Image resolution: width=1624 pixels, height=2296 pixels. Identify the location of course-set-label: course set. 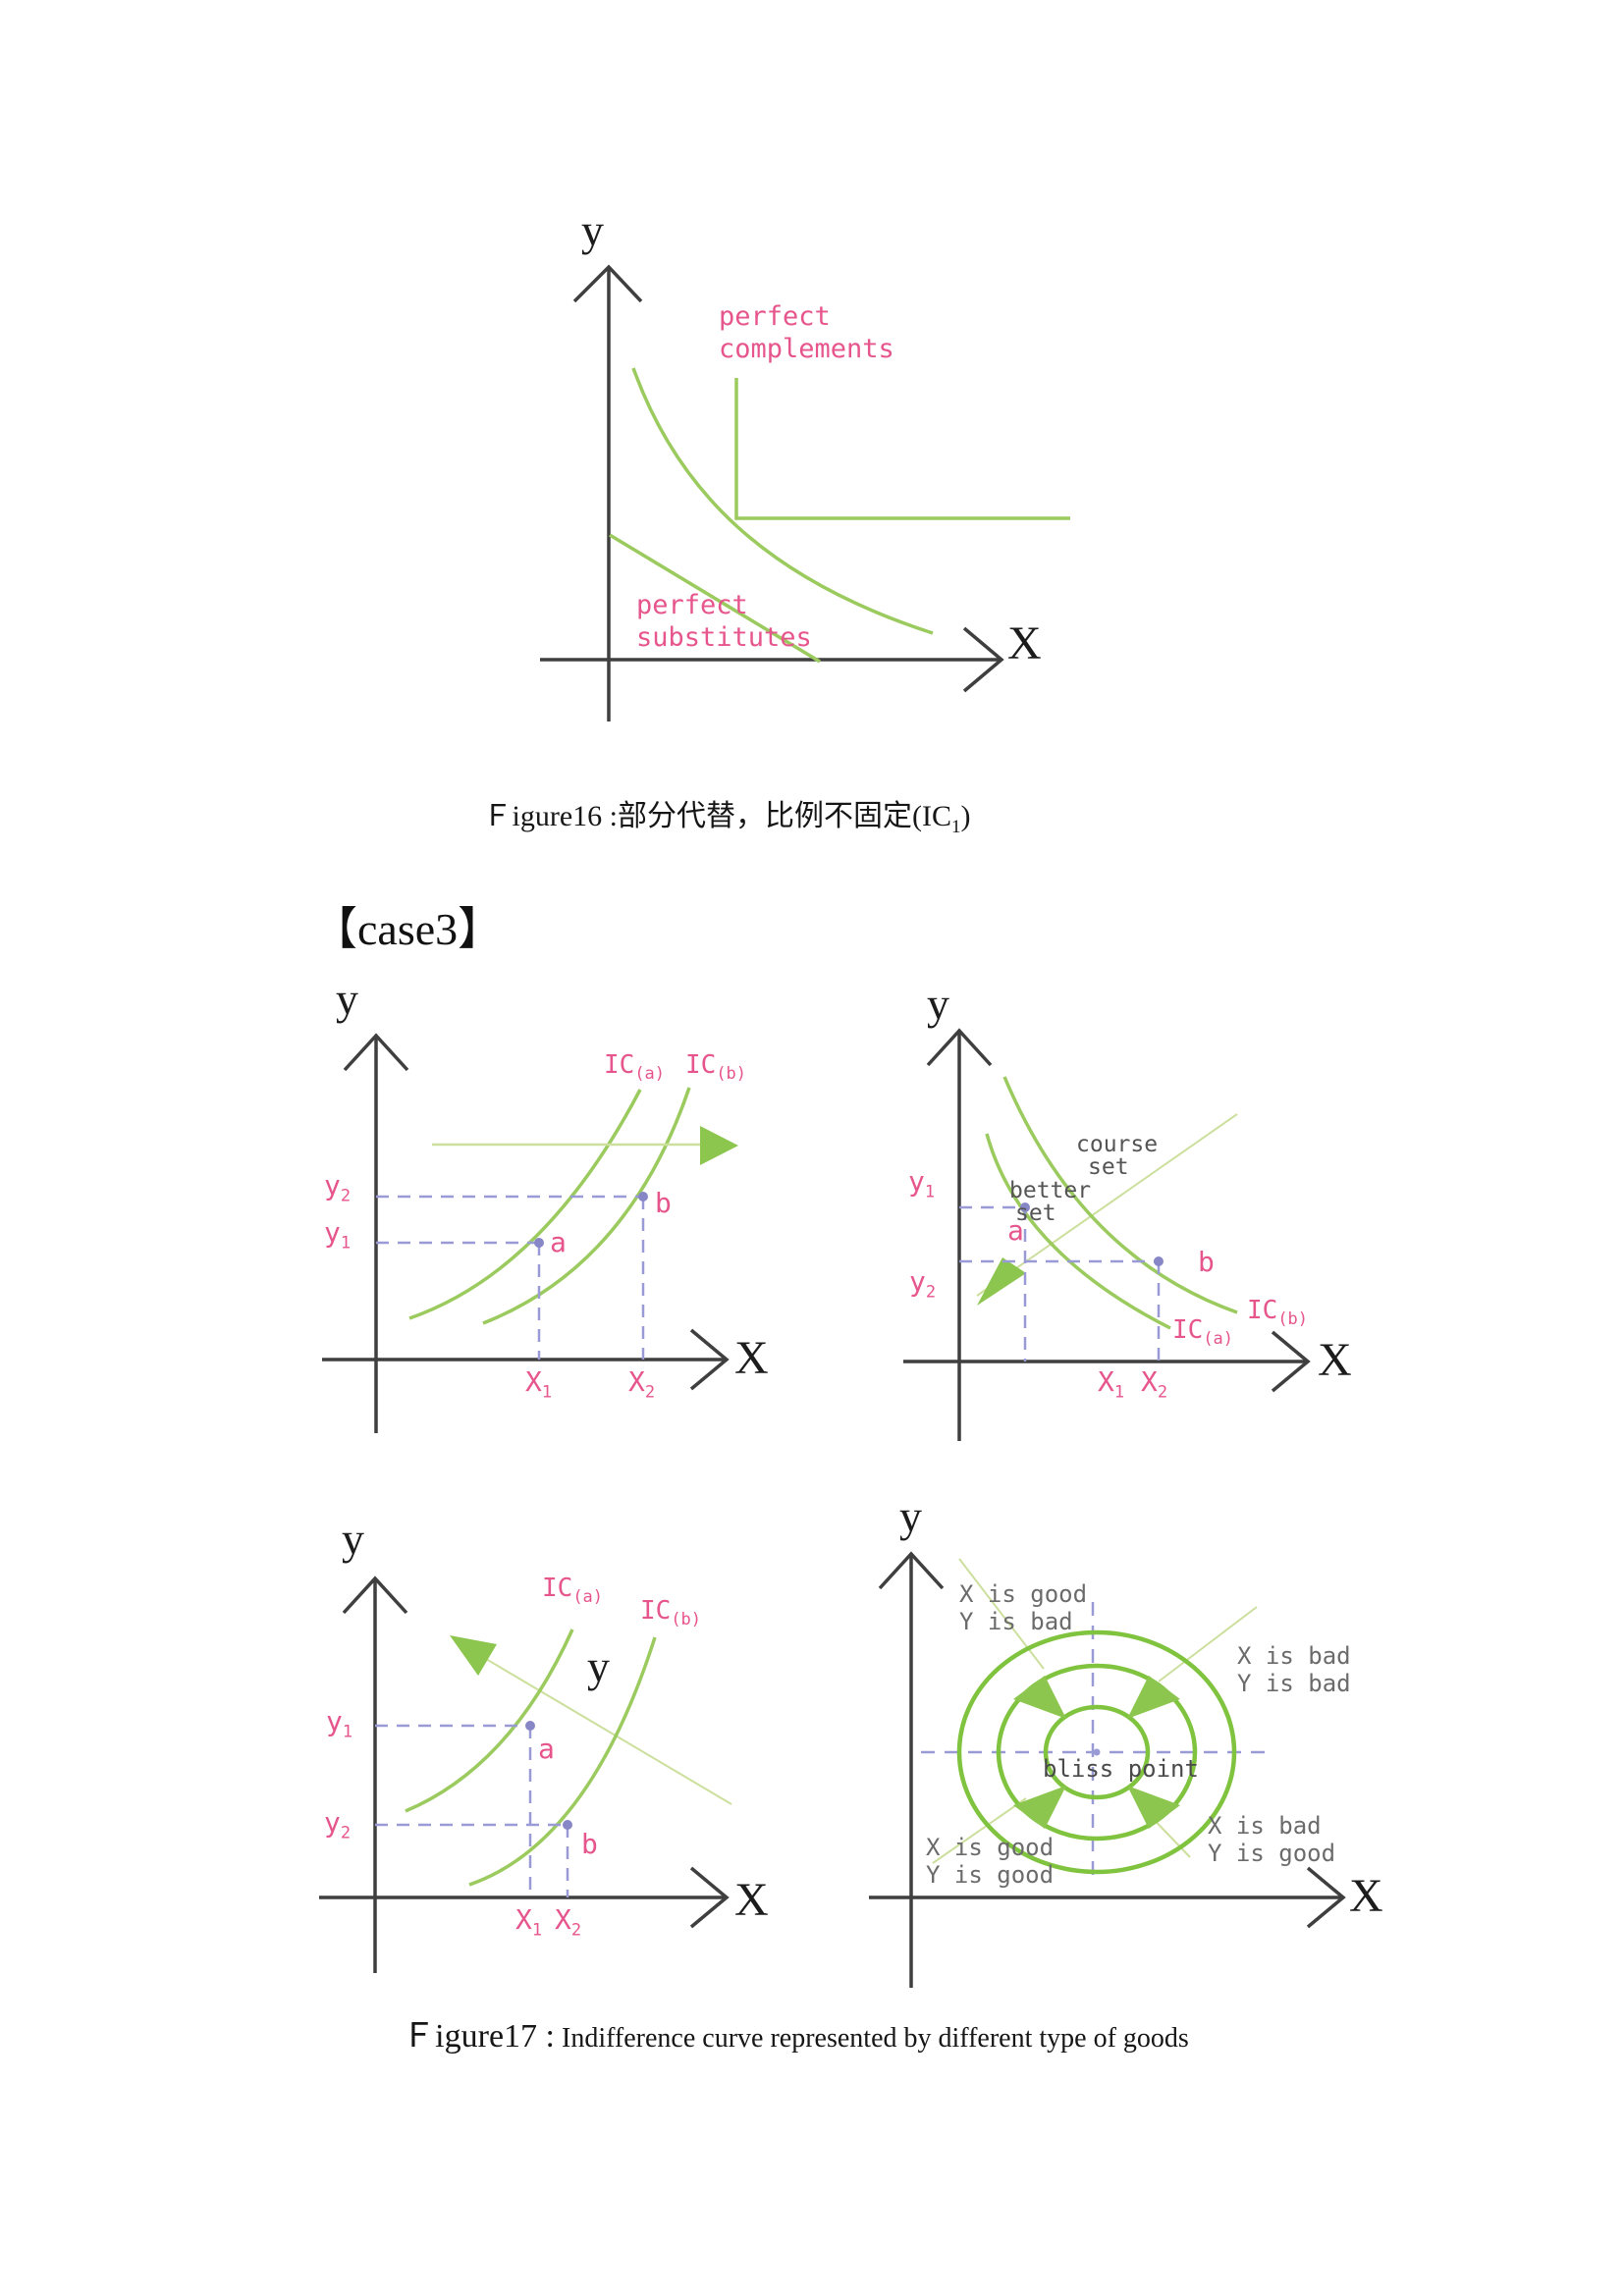
(1117, 1156).